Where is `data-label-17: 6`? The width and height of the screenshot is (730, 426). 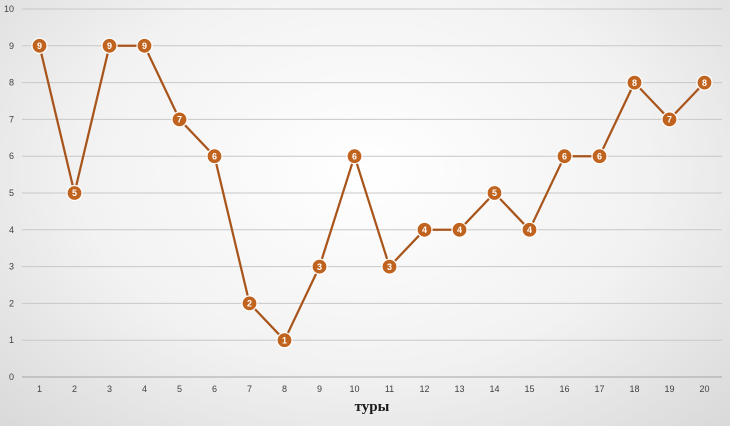 data-label-17: 6 is located at coordinates (599, 156).